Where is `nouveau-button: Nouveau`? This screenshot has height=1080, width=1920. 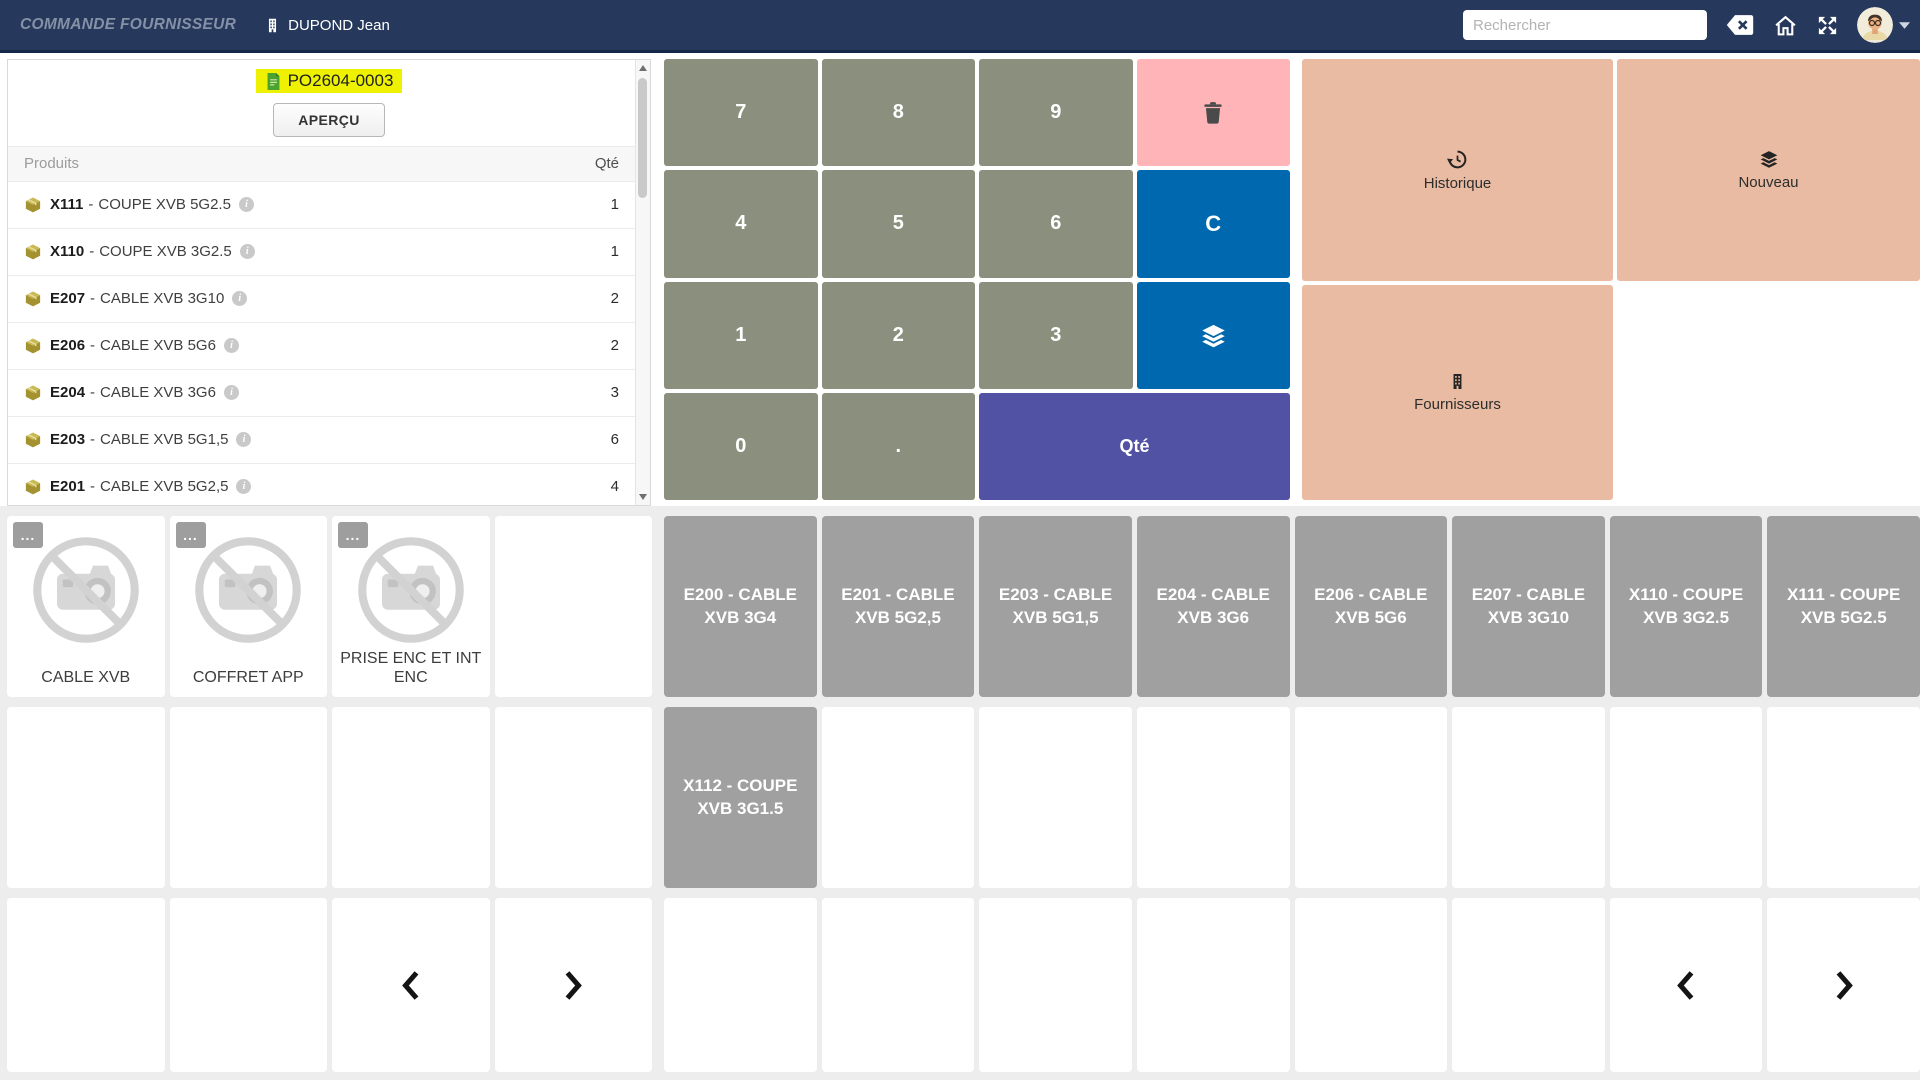
nouveau-button: Nouveau is located at coordinates (1768, 170).